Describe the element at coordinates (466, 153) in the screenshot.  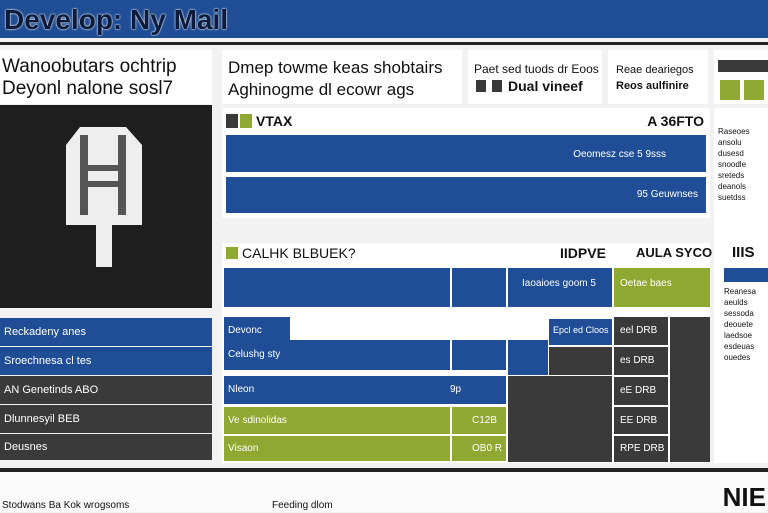
I see `summary-bar: Oeomesz cse 5 9sss` at that location.